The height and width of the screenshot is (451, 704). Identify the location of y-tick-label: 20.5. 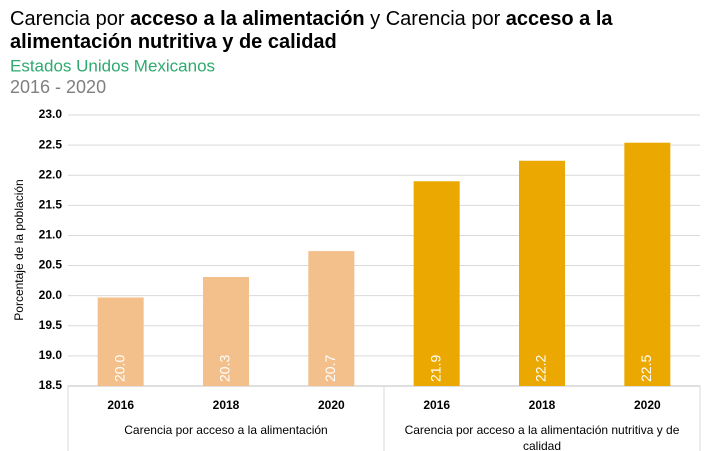
(51, 265).